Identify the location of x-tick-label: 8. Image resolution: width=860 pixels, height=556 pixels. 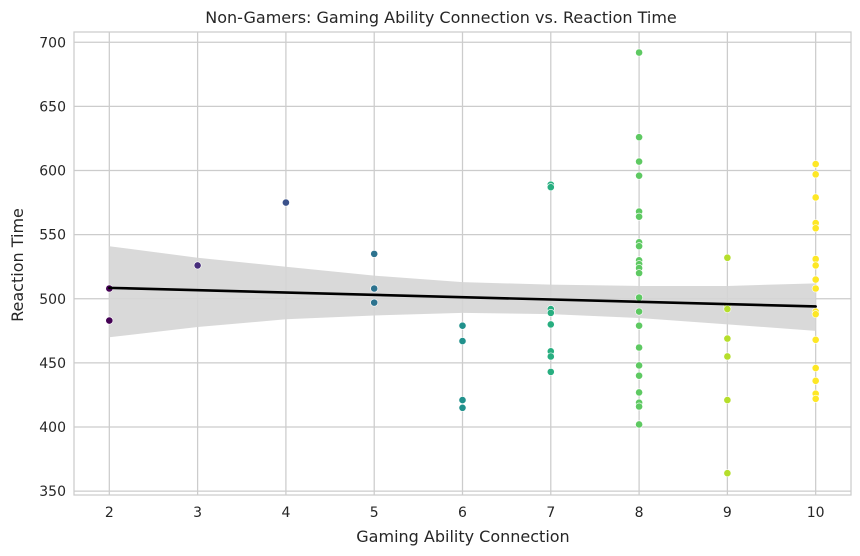
(639, 513).